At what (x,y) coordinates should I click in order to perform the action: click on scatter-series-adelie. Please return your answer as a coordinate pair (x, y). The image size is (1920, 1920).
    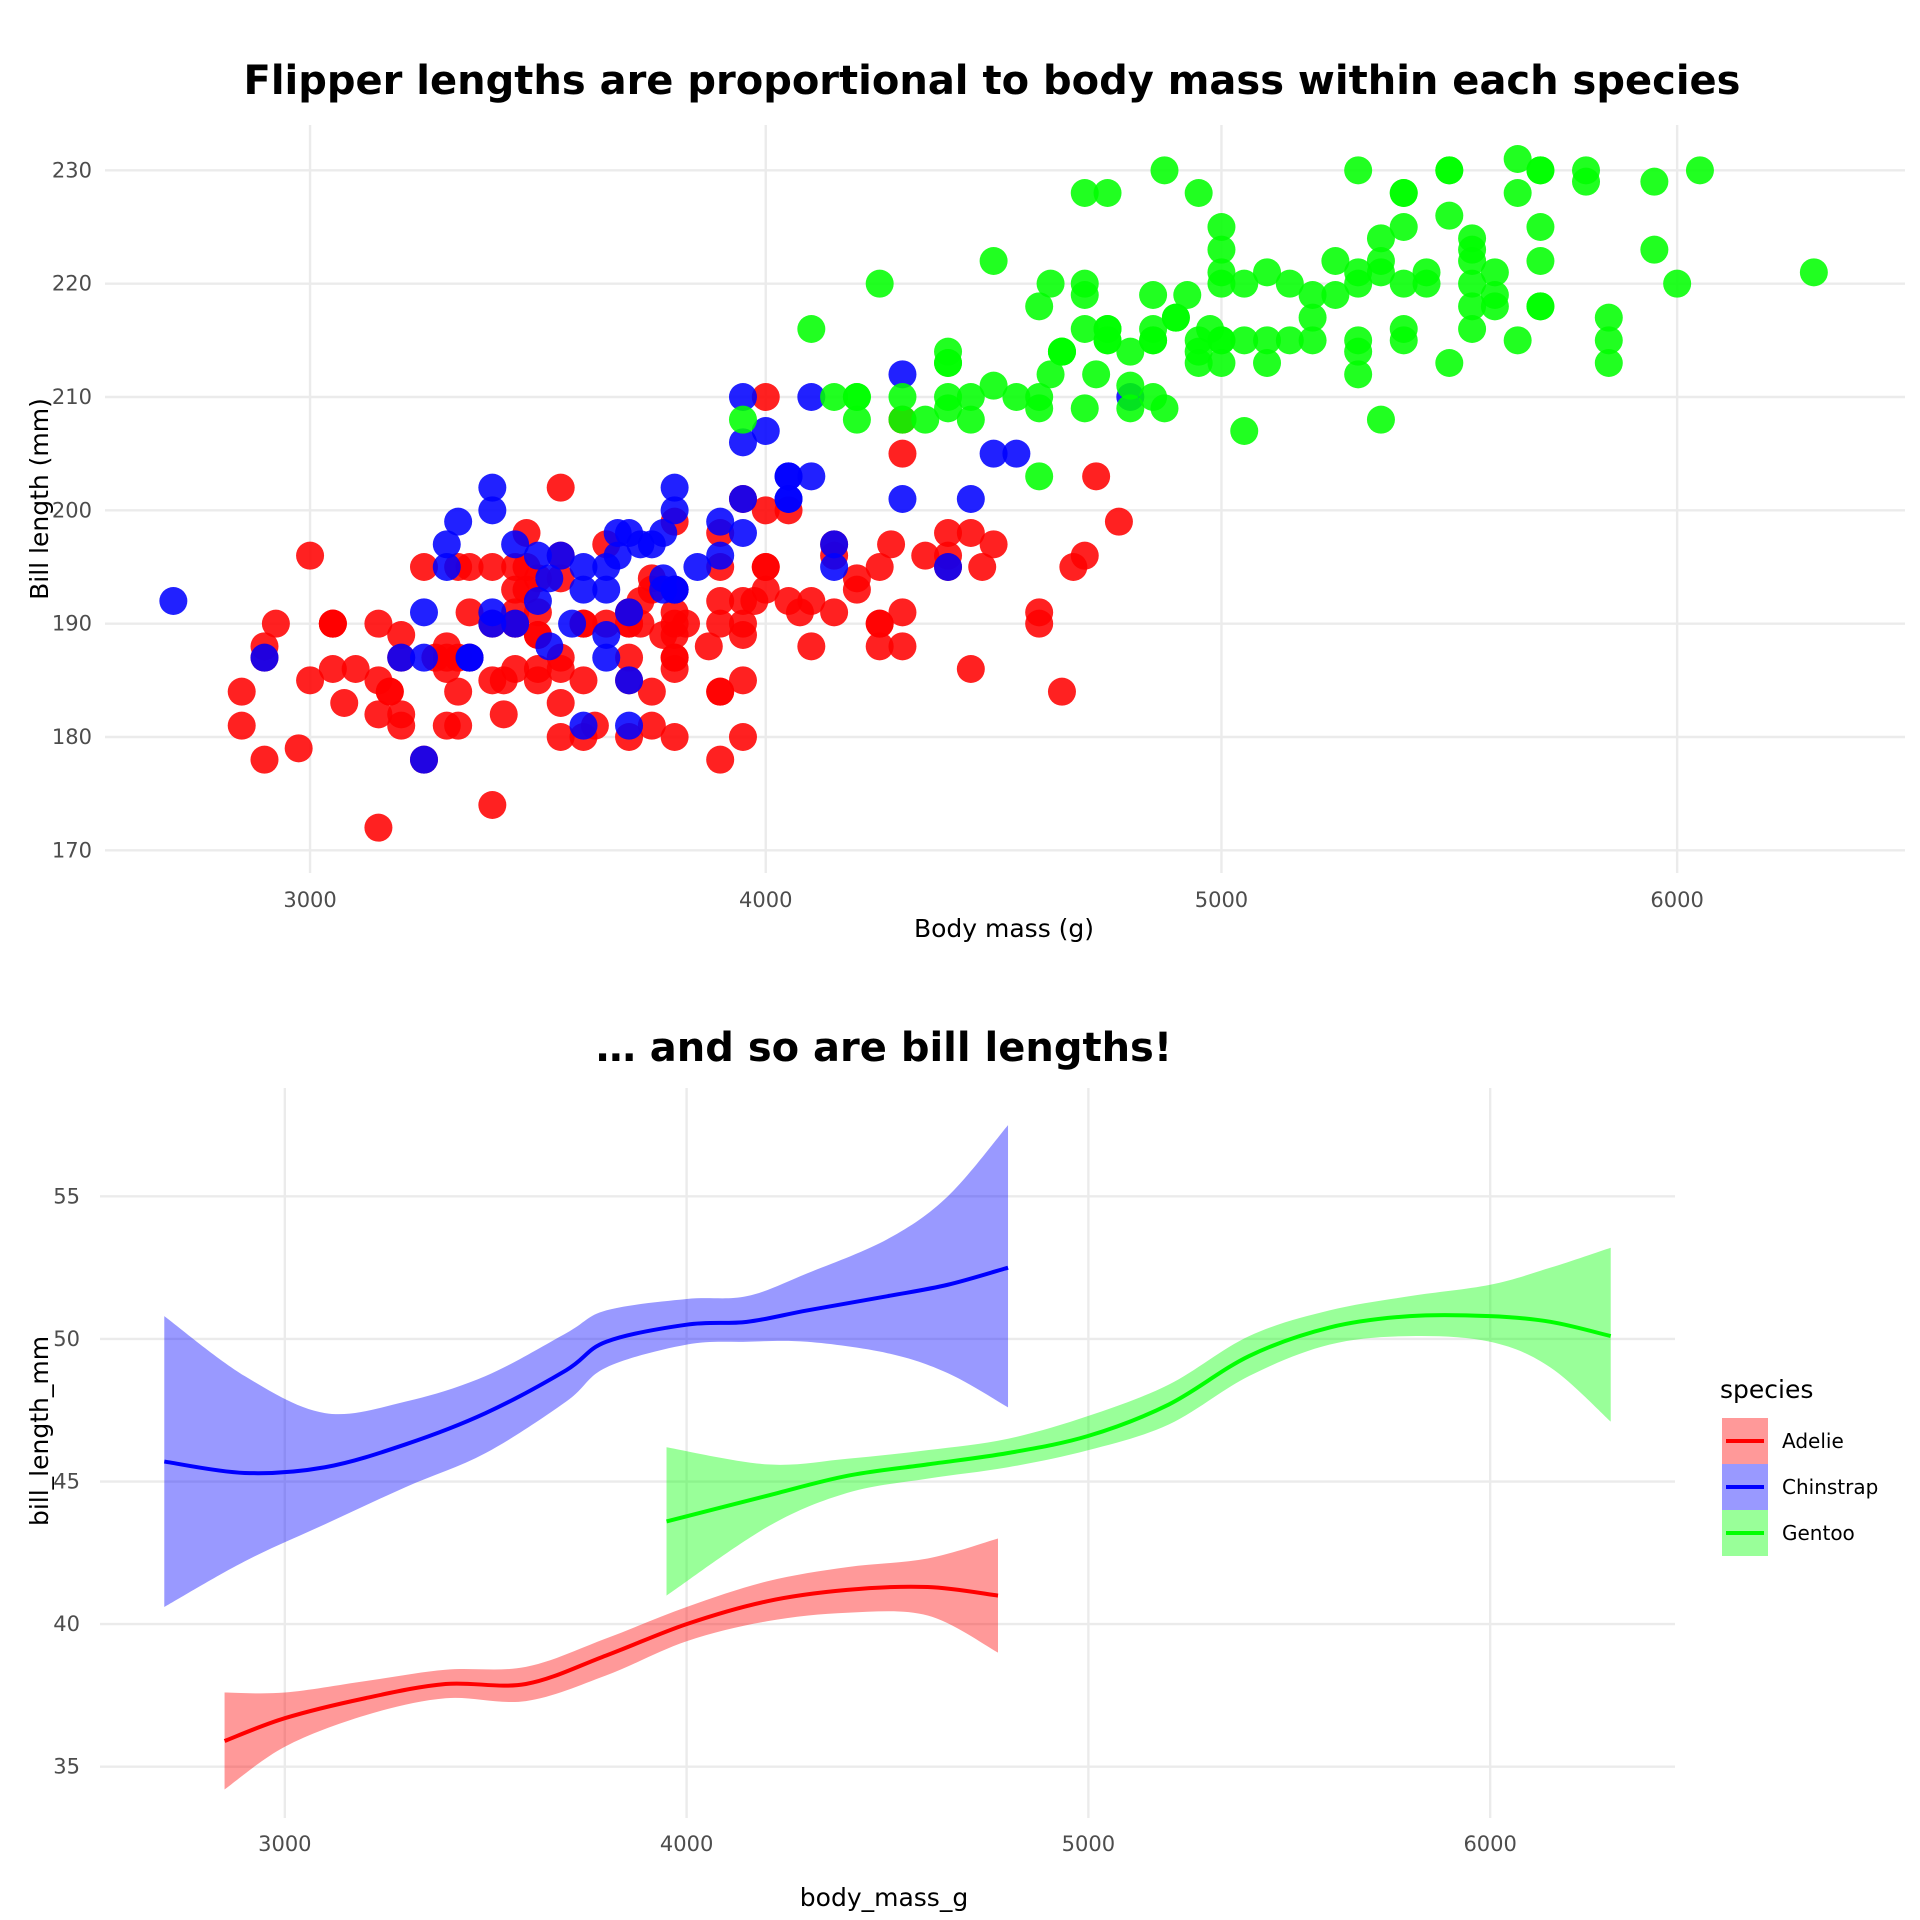
    Looking at the image, I should click on (680, 612).